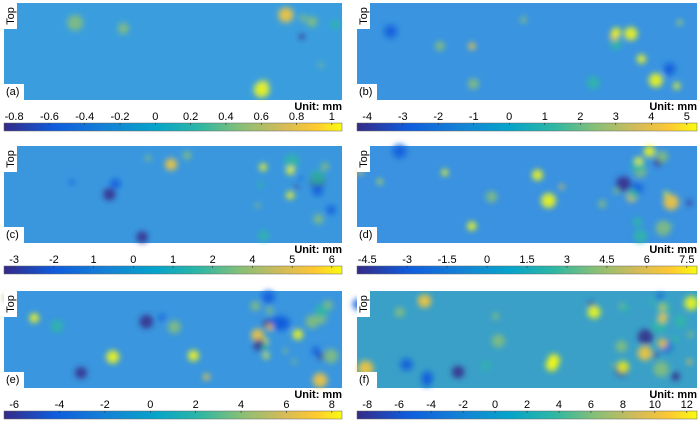 This screenshot has width=700, height=426. Describe the element at coordinates (403, 117) in the screenshot. I see `colorbar-tick-label: -3` at that location.